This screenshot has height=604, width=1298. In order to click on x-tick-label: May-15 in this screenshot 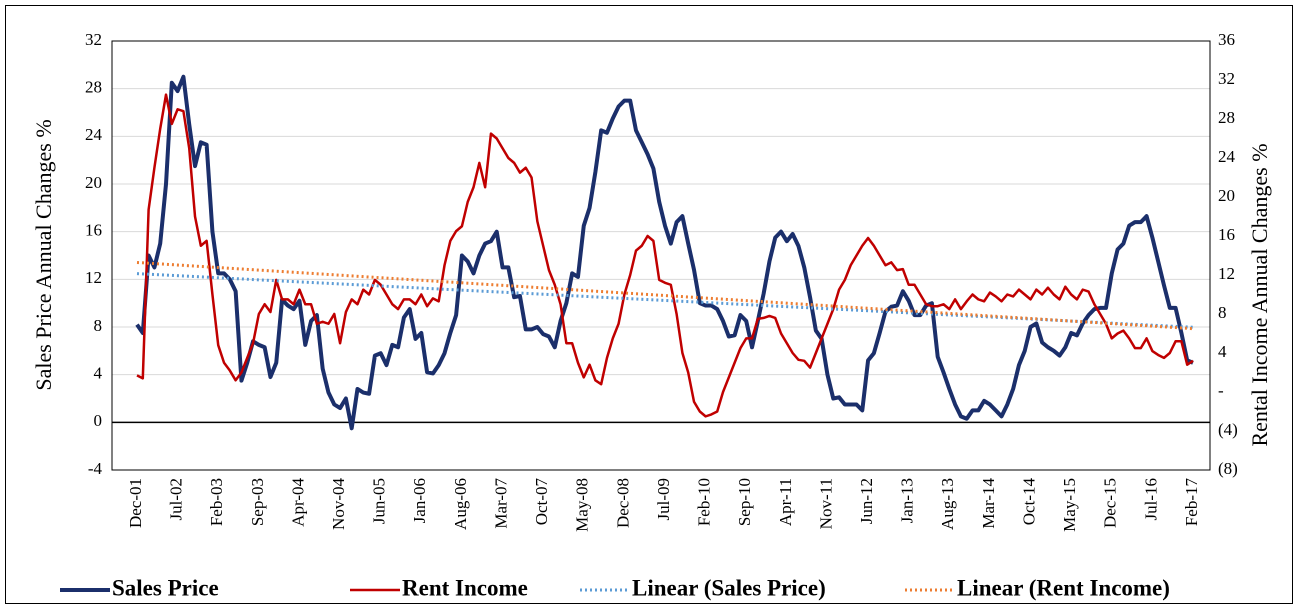, I will do `click(1069, 505)`.